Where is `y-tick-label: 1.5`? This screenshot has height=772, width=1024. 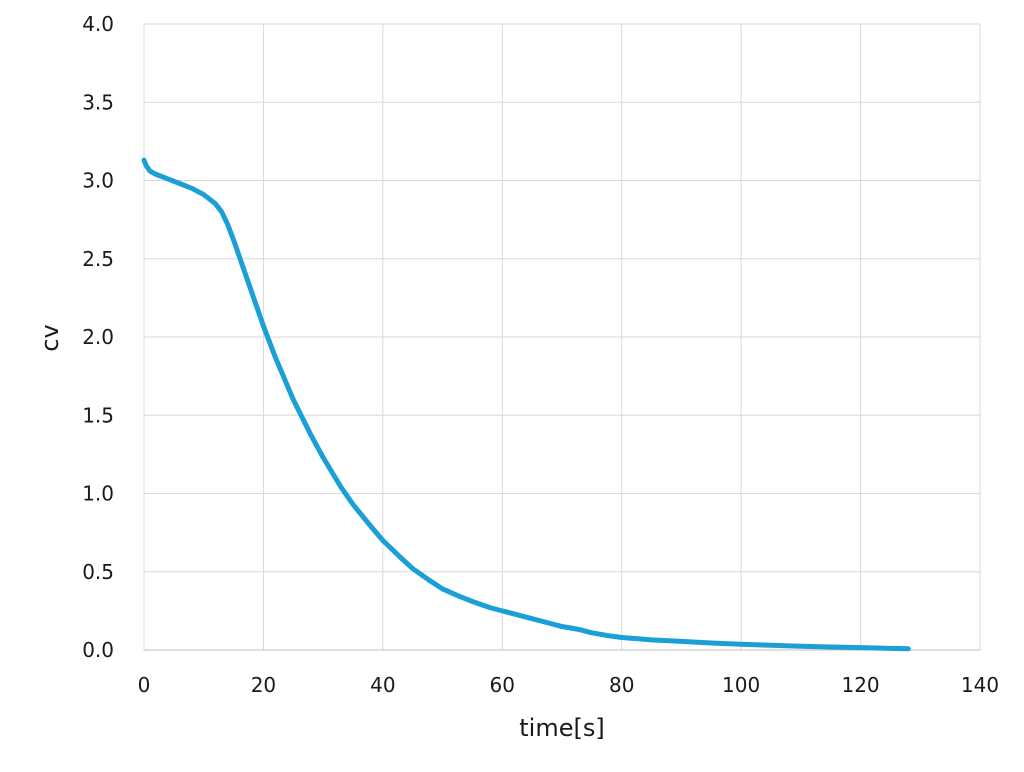 y-tick-label: 1.5 is located at coordinates (98, 415).